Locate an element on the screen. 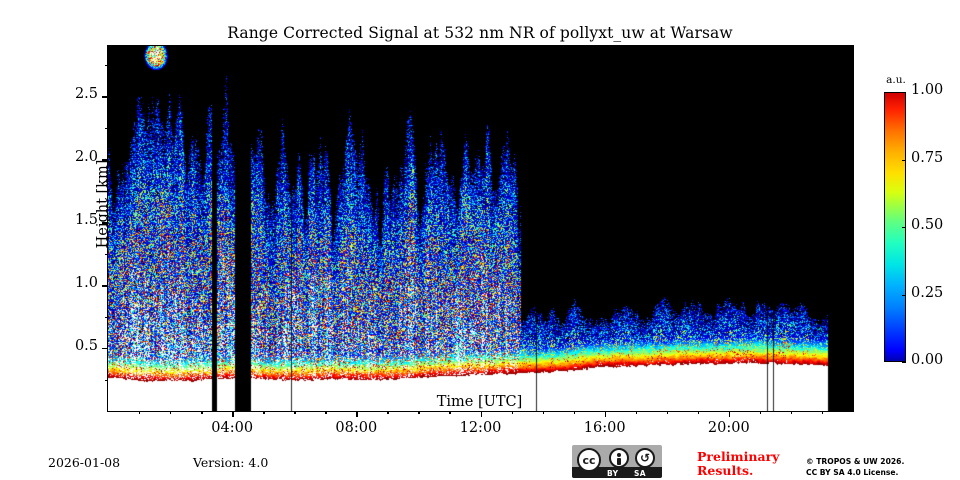 This screenshot has width=960, height=480. figure-version: Version: 4.0 is located at coordinates (231, 462).